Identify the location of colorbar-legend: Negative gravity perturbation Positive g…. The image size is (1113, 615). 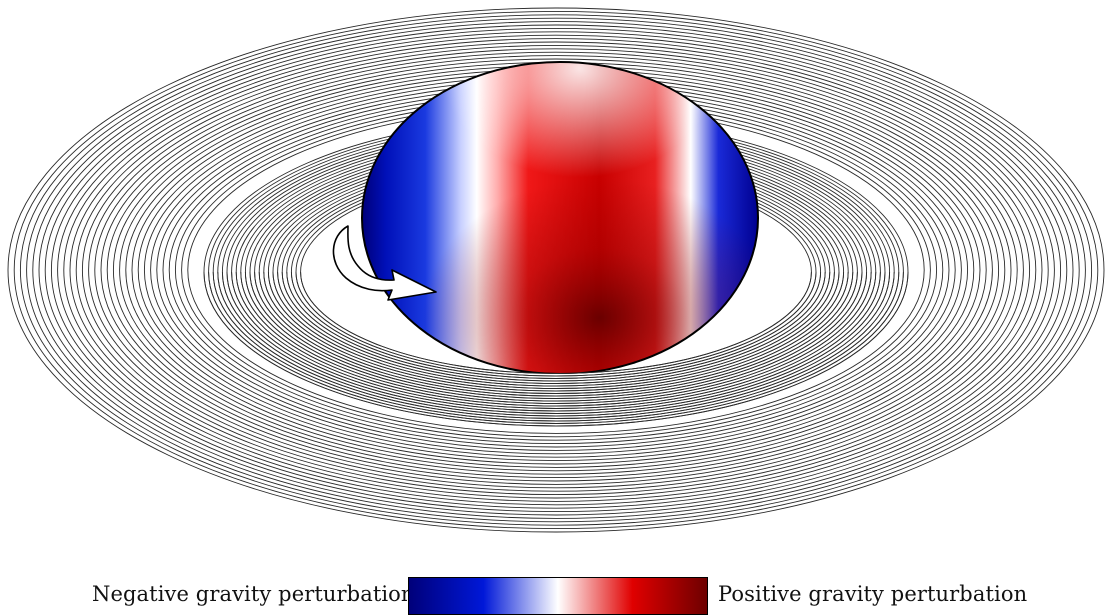
(556, 594).